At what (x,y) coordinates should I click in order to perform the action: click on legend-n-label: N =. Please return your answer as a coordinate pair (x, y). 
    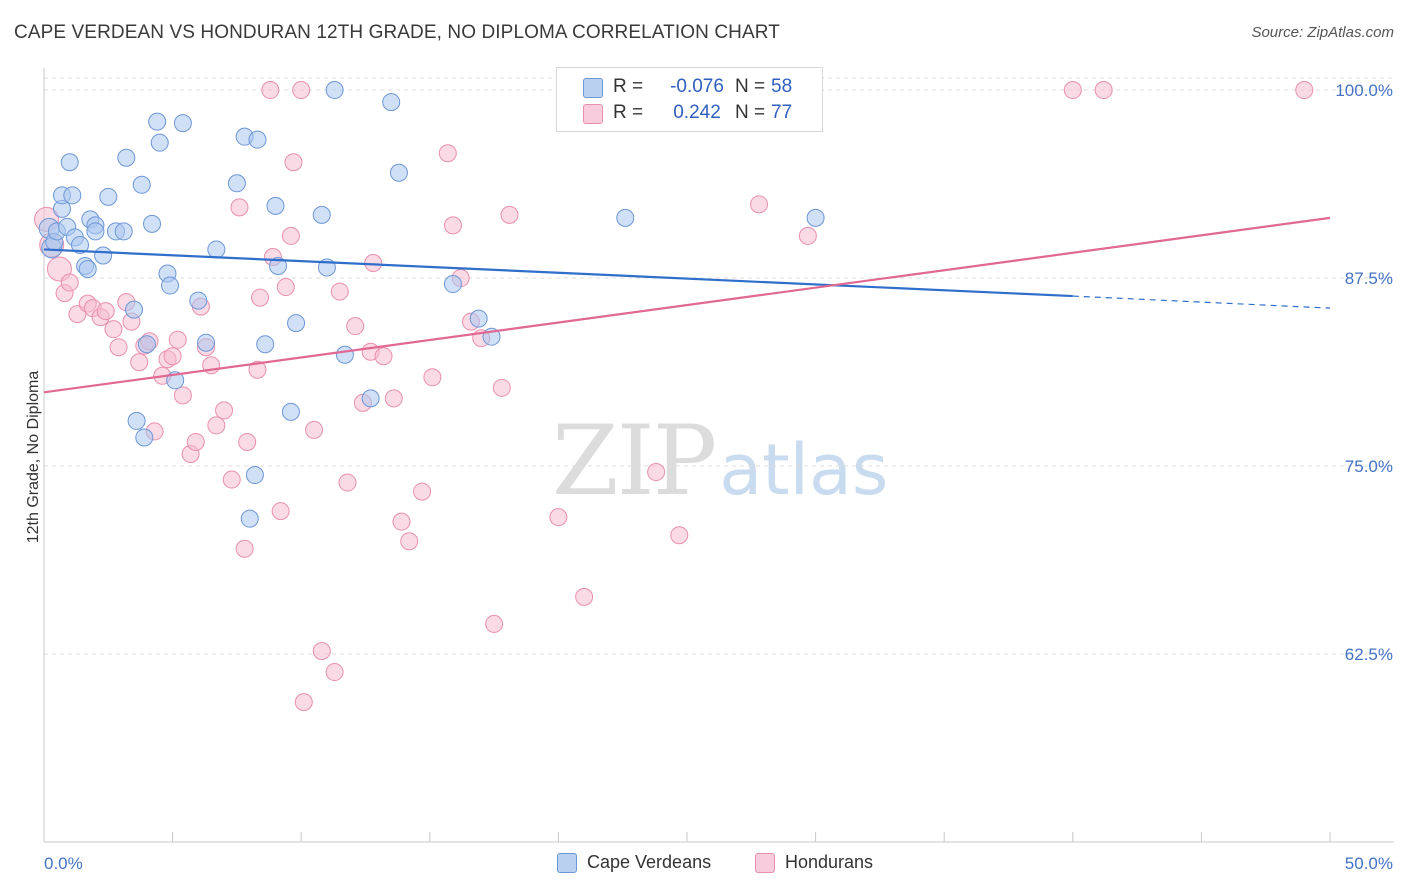
    Looking at the image, I should click on (750, 86).